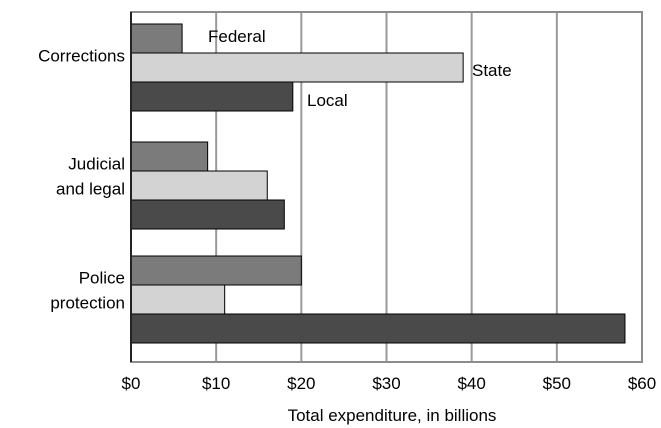 Image resolution: width=661 pixels, height=428 pixels. I want to click on legend-label-federal: Federal, so click(237, 36).